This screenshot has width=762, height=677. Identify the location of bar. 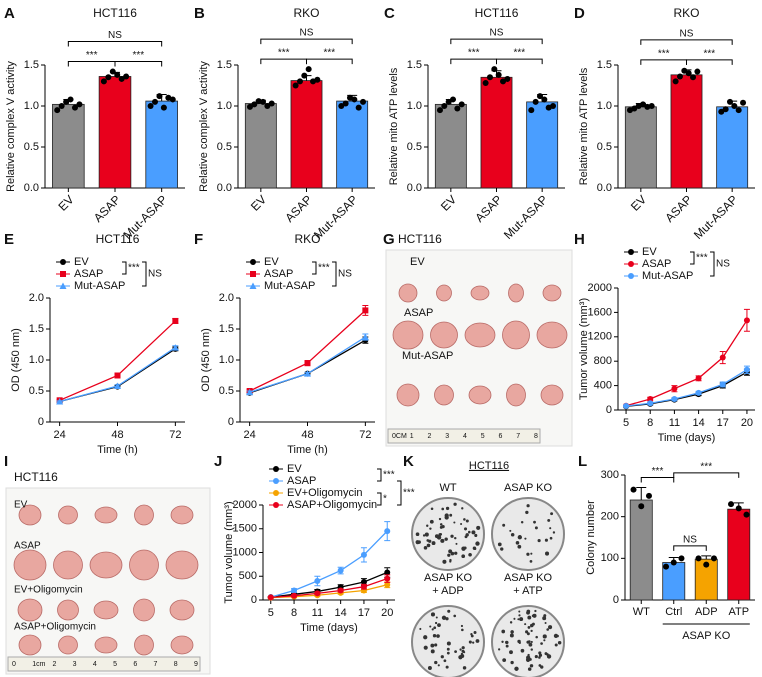
(640, 147).